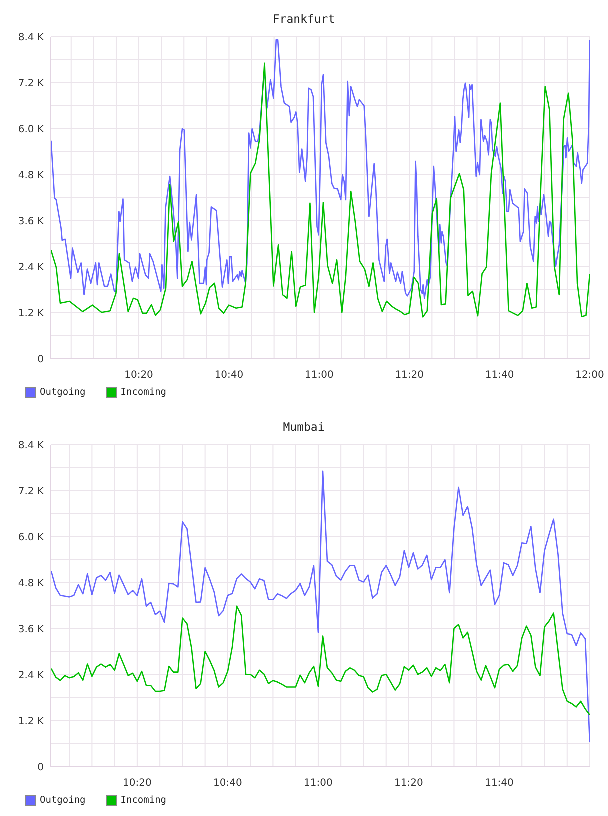 The width and height of the screenshot is (608, 816). I want to click on chart-title: Frankfurt, so click(304, 19).